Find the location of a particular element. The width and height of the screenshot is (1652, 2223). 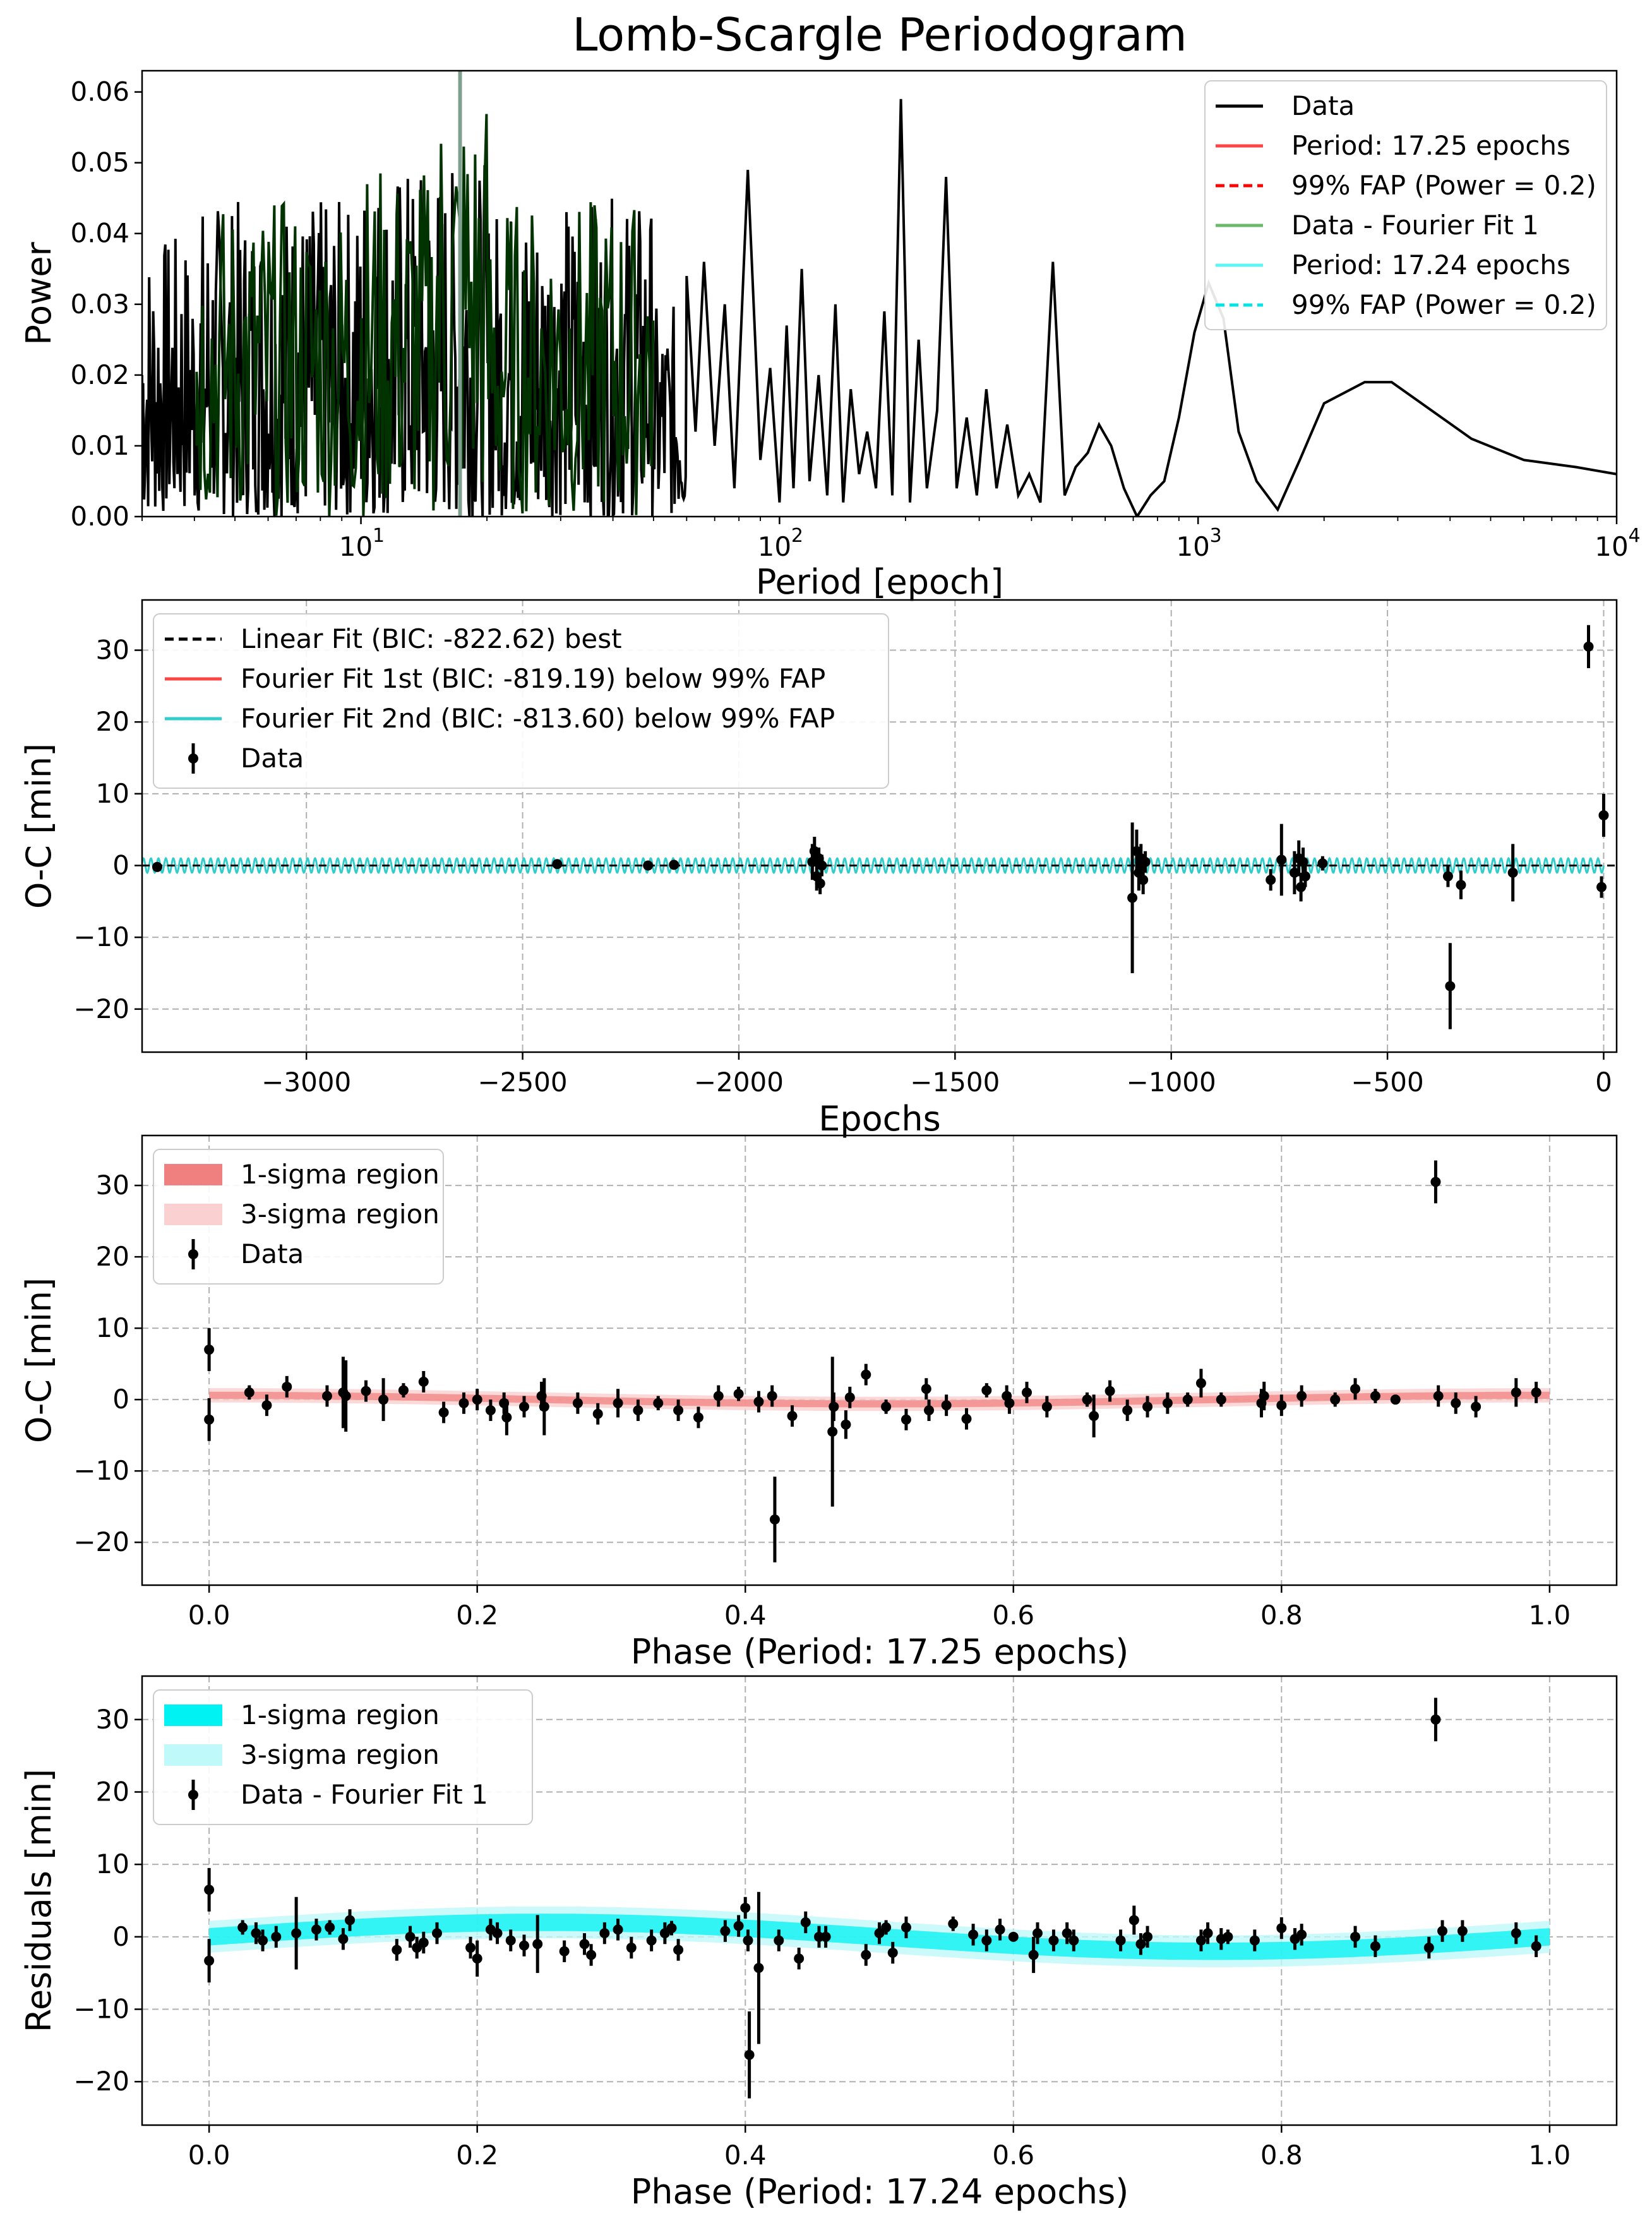

x-tick-exponent: 4 is located at coordinates (1634, 536).